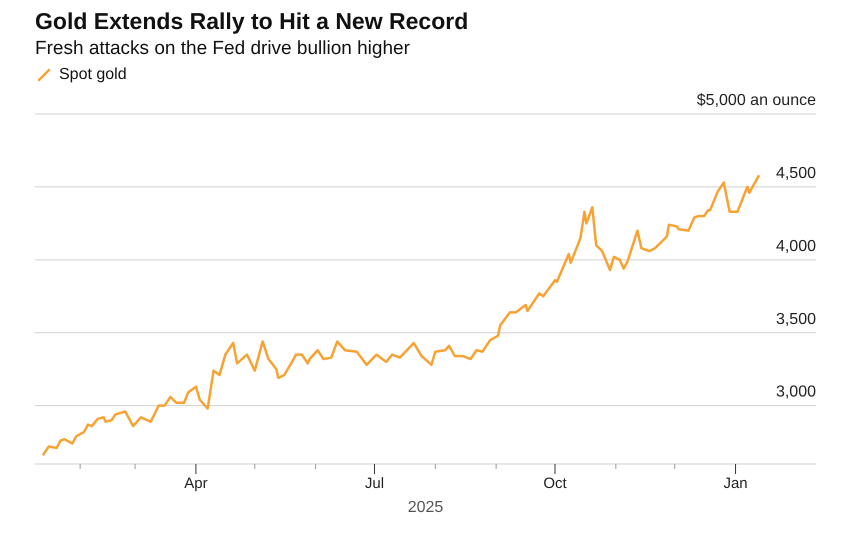 The height and width of the screenshot is (548, 854). What do you see at coordinates (374, 483) in the screenshot?
I see `x-tick-label: Jul` at bounding box center [374, 483].